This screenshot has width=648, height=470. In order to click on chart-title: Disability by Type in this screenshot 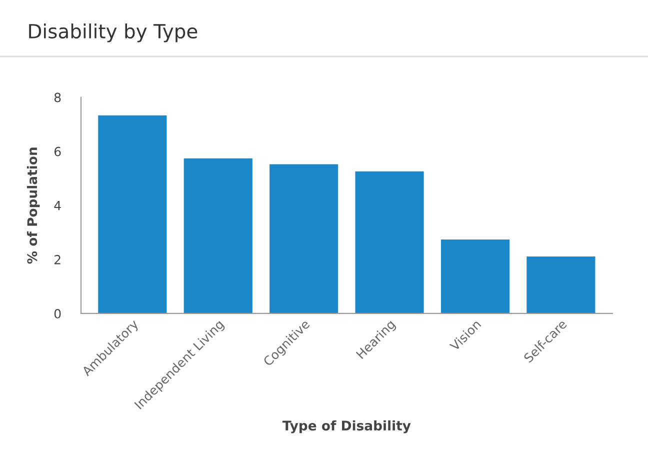, I will do `click(113, 32)`.